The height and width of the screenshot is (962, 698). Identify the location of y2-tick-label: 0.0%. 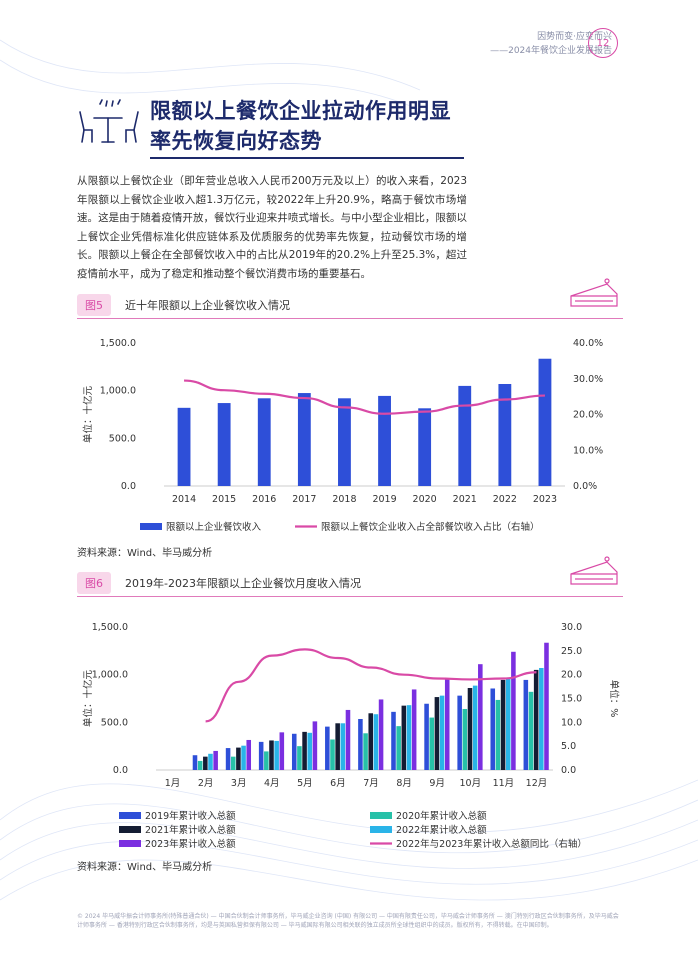
(585, 486).